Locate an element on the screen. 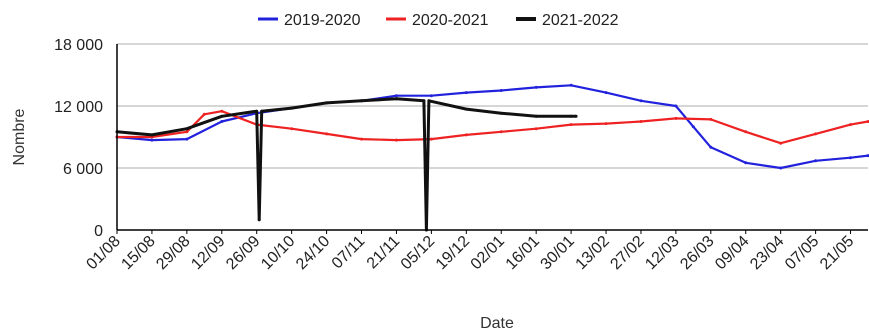  series-line-2020-2021 is located at coordinates (493, 127).